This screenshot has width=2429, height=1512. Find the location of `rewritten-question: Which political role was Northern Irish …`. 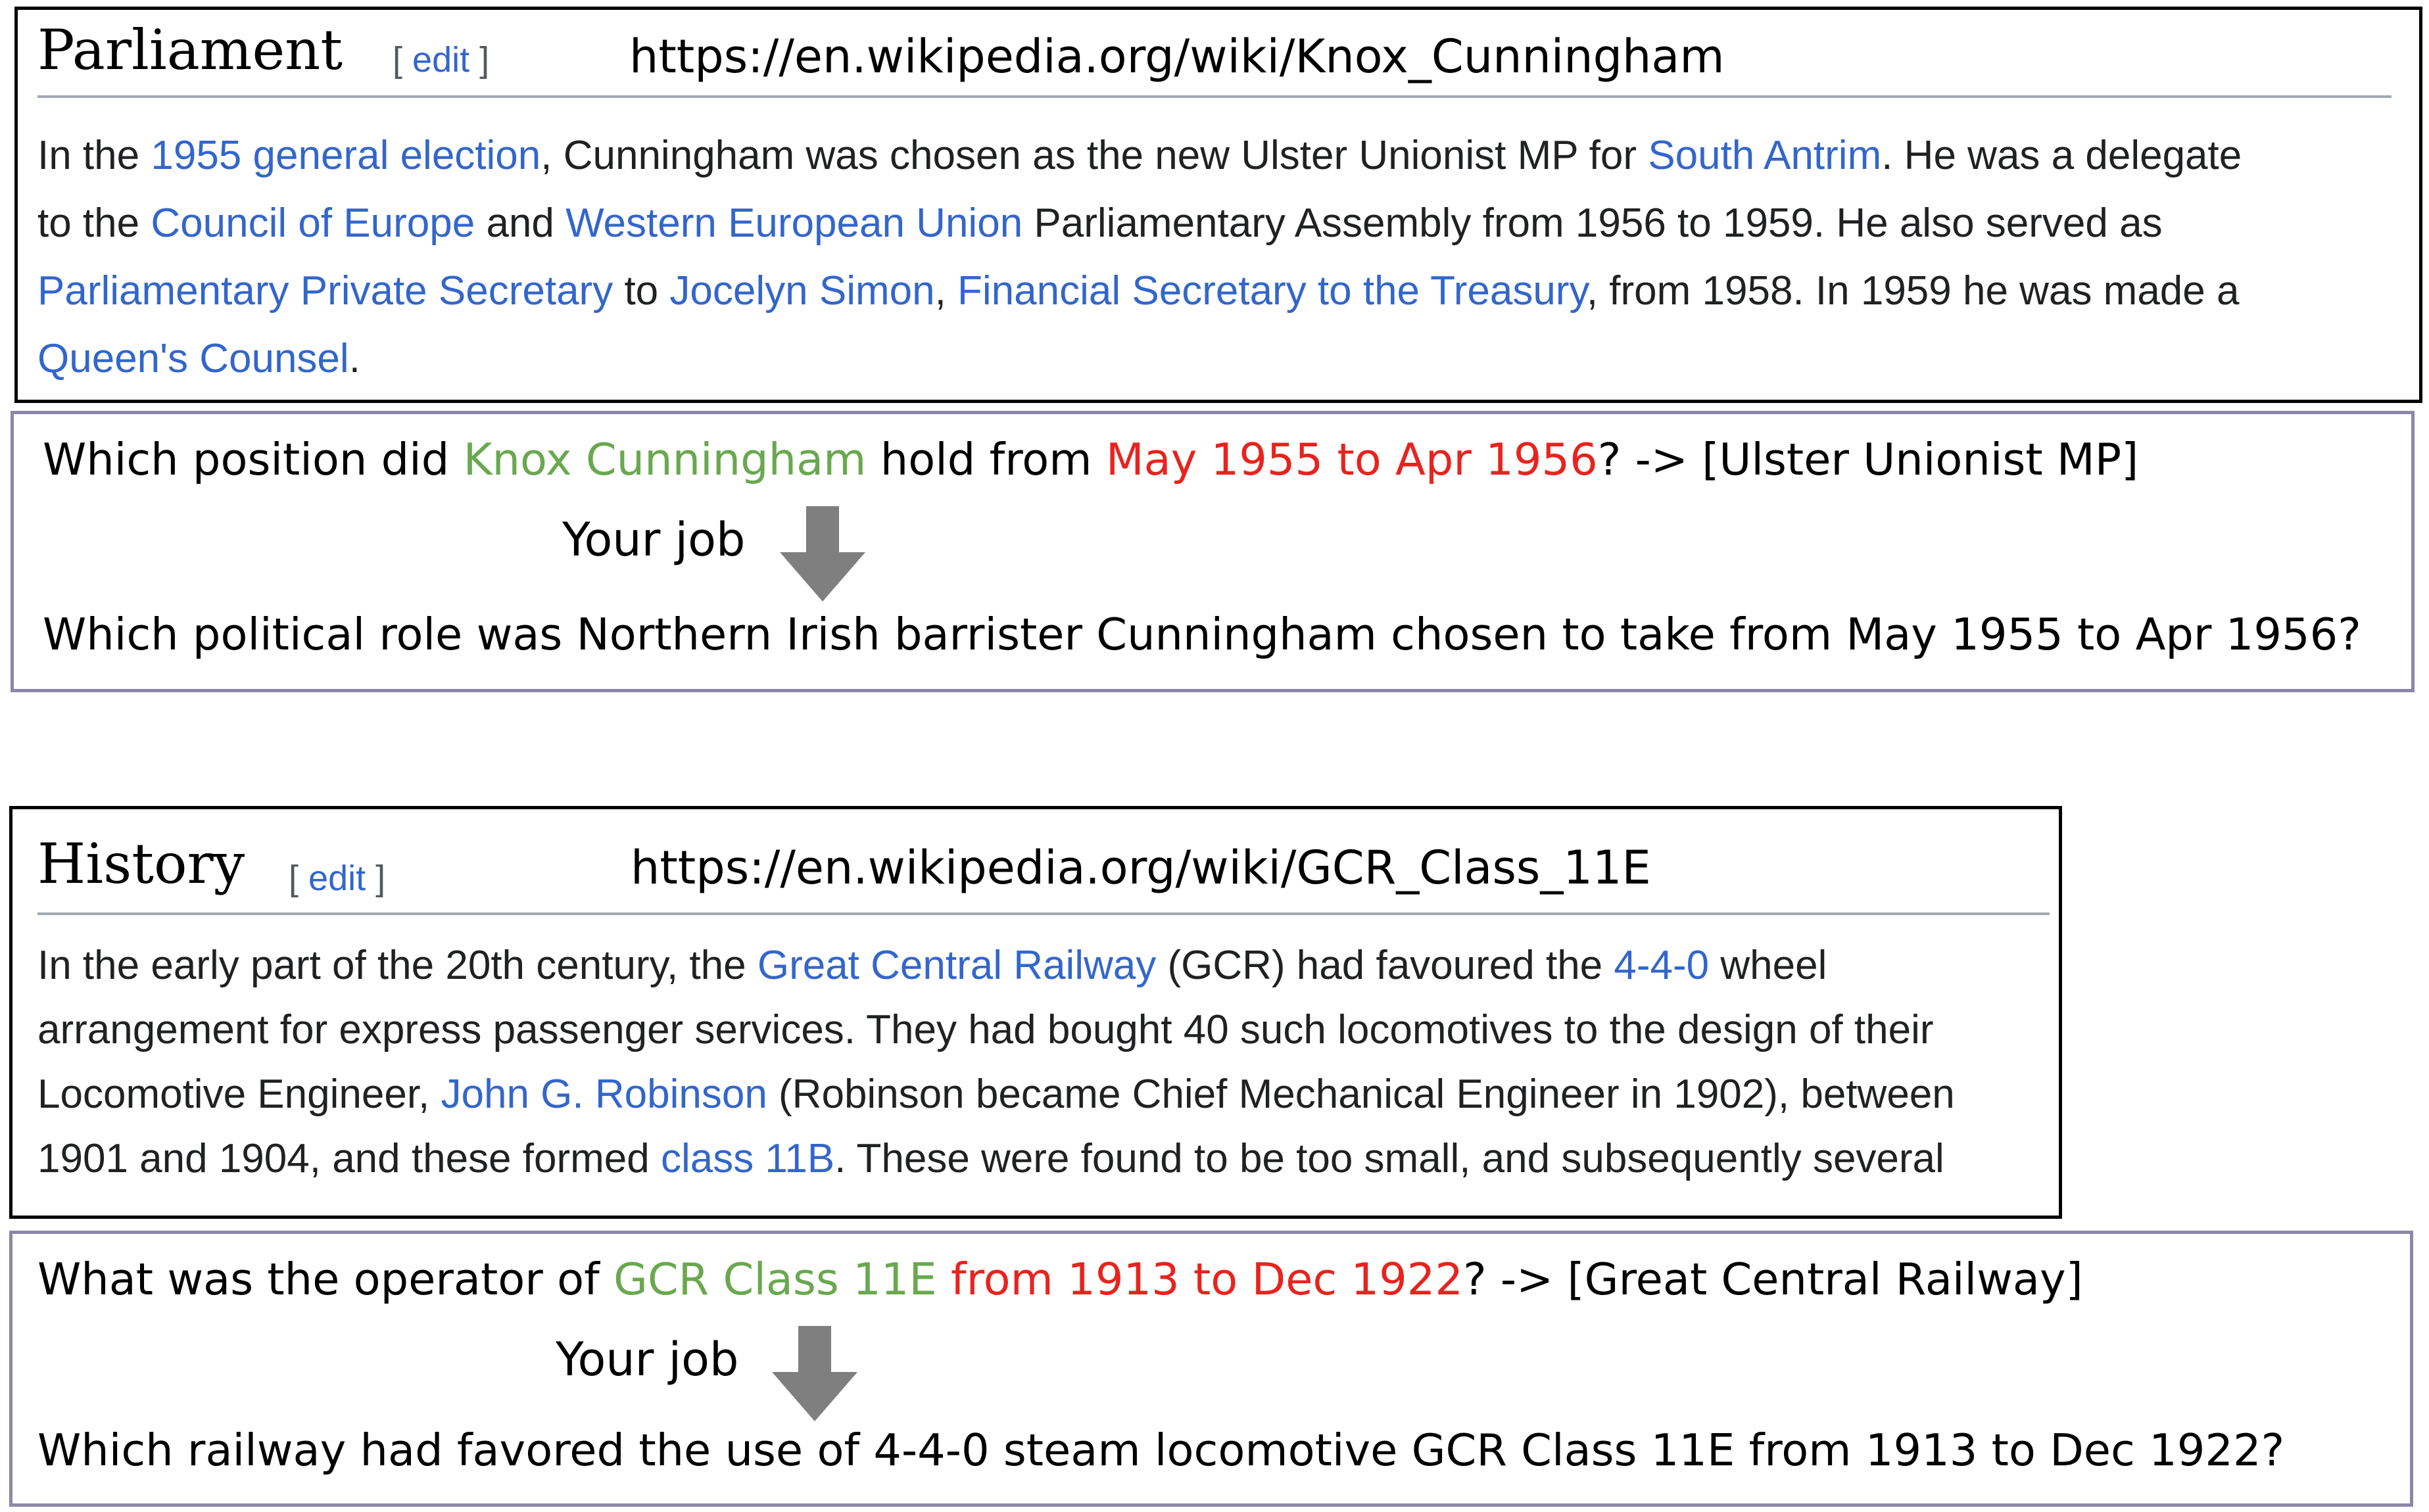

rewritten-question: Which political role was Northern Irish … is located at coordinates (1202, 634).